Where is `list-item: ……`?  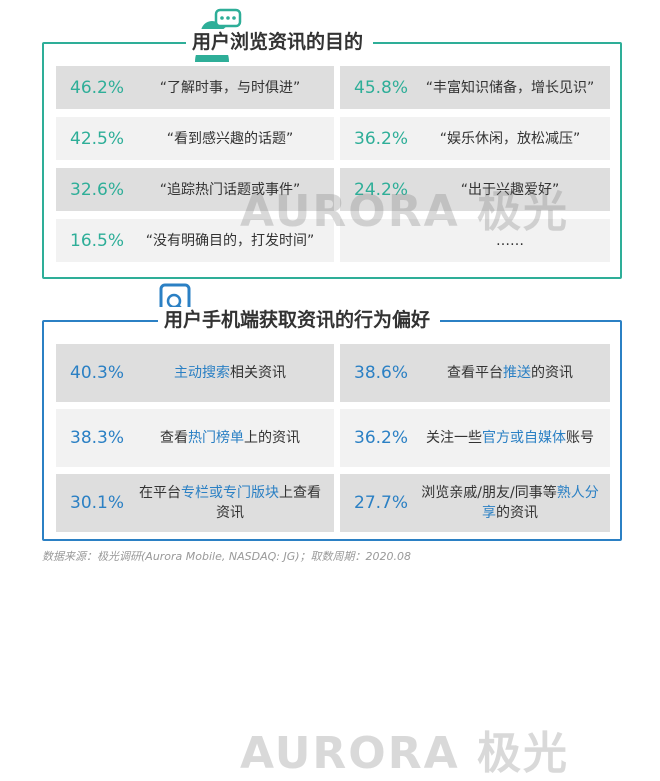
list-item: …… is located at coordinates (475, 240).